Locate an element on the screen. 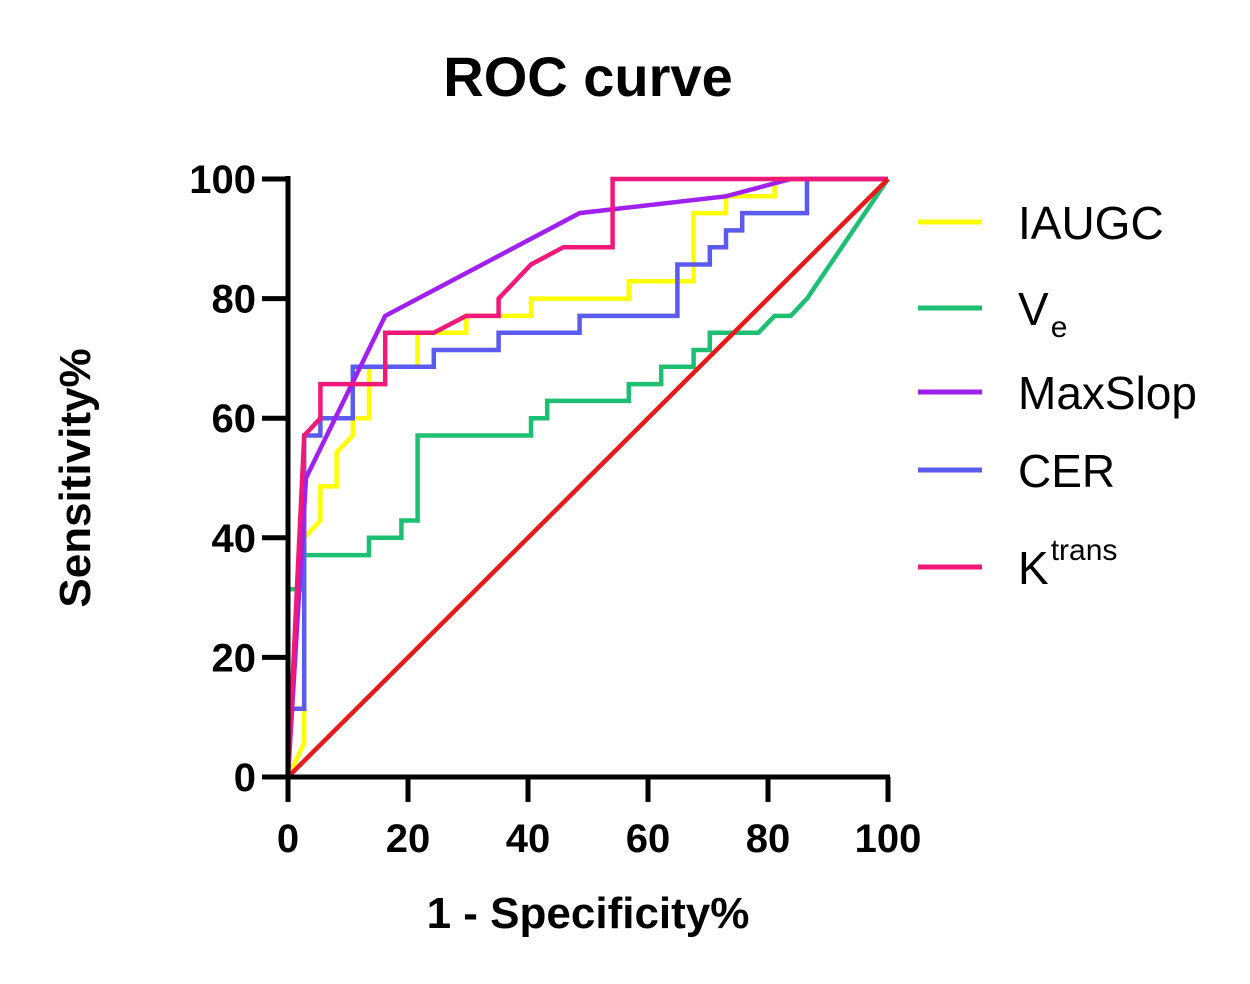 The image size is (1250, 984). legend: IAUGC Ve MaxSlop CER Ktrans is located at coordinates (1057, 395).